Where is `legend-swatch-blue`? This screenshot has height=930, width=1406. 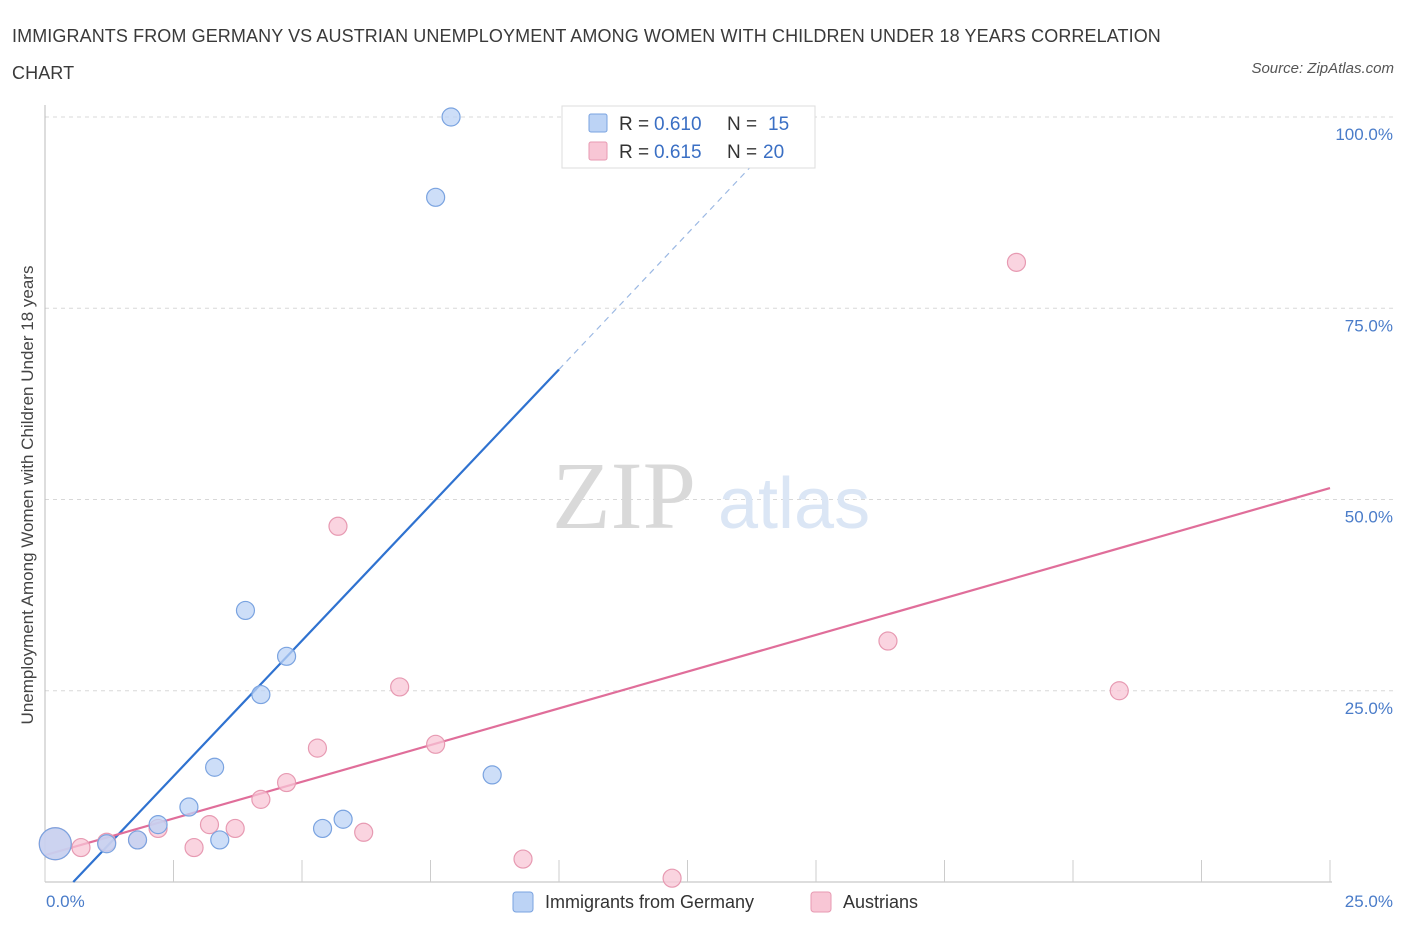 legend-swatch-blue is located at coordinates (598, 123).